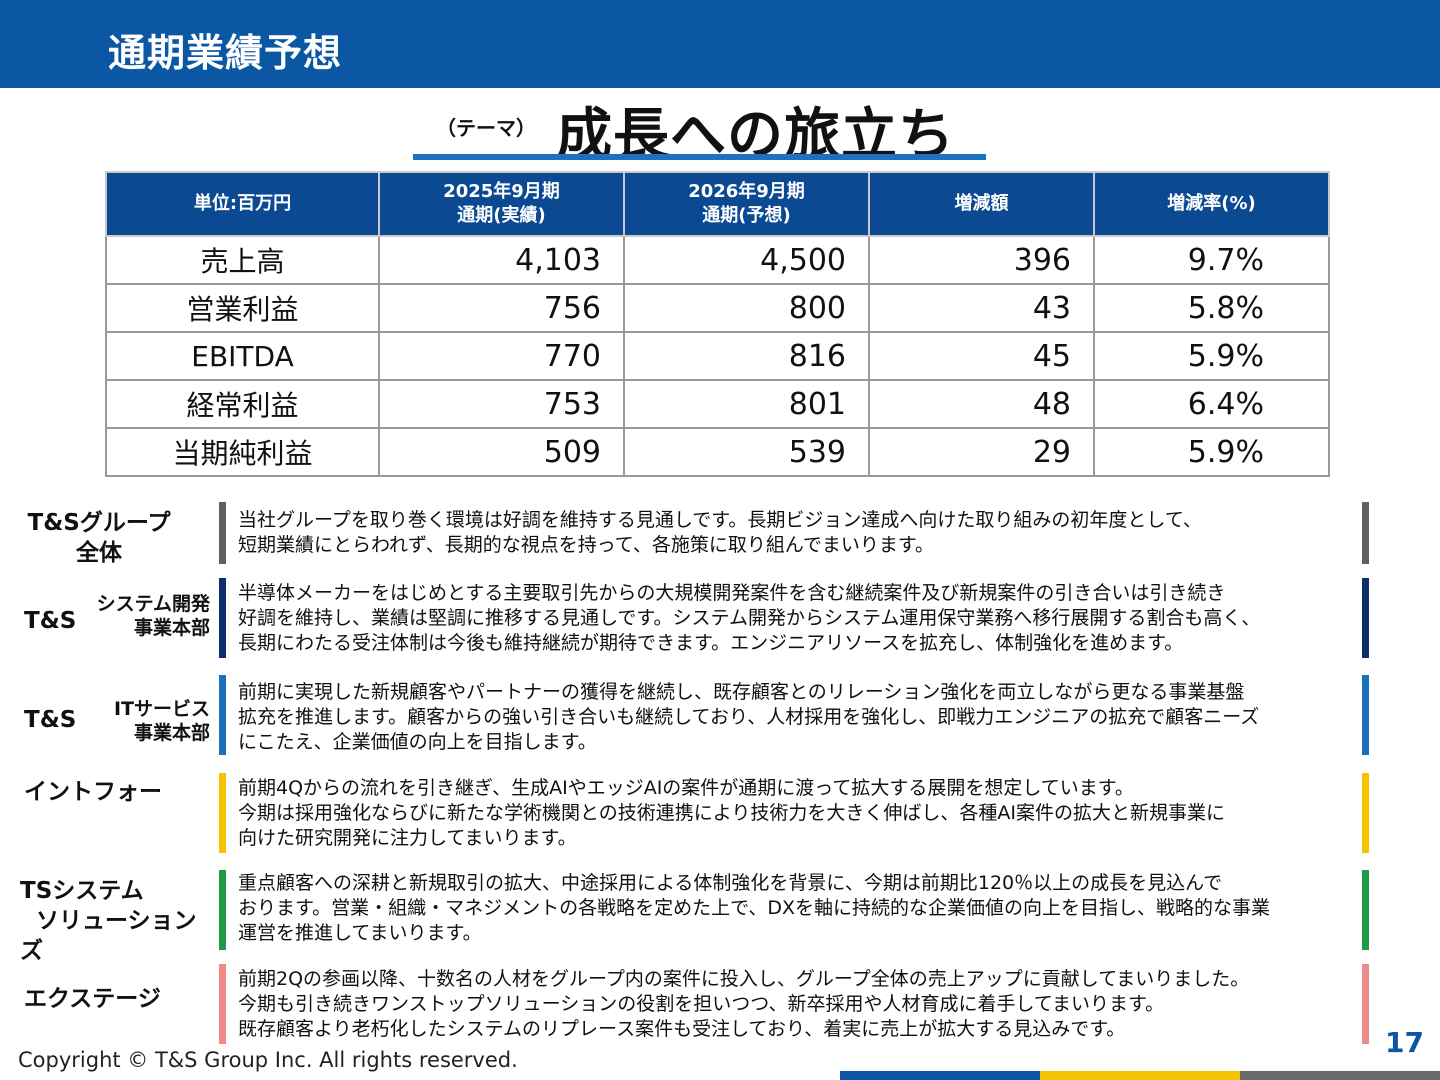 The height and width of the screenshot is (1080, 1440). Describe the element at coordinates (981, 404) in the screenshot. I see `cell-diff: 48` at that location.